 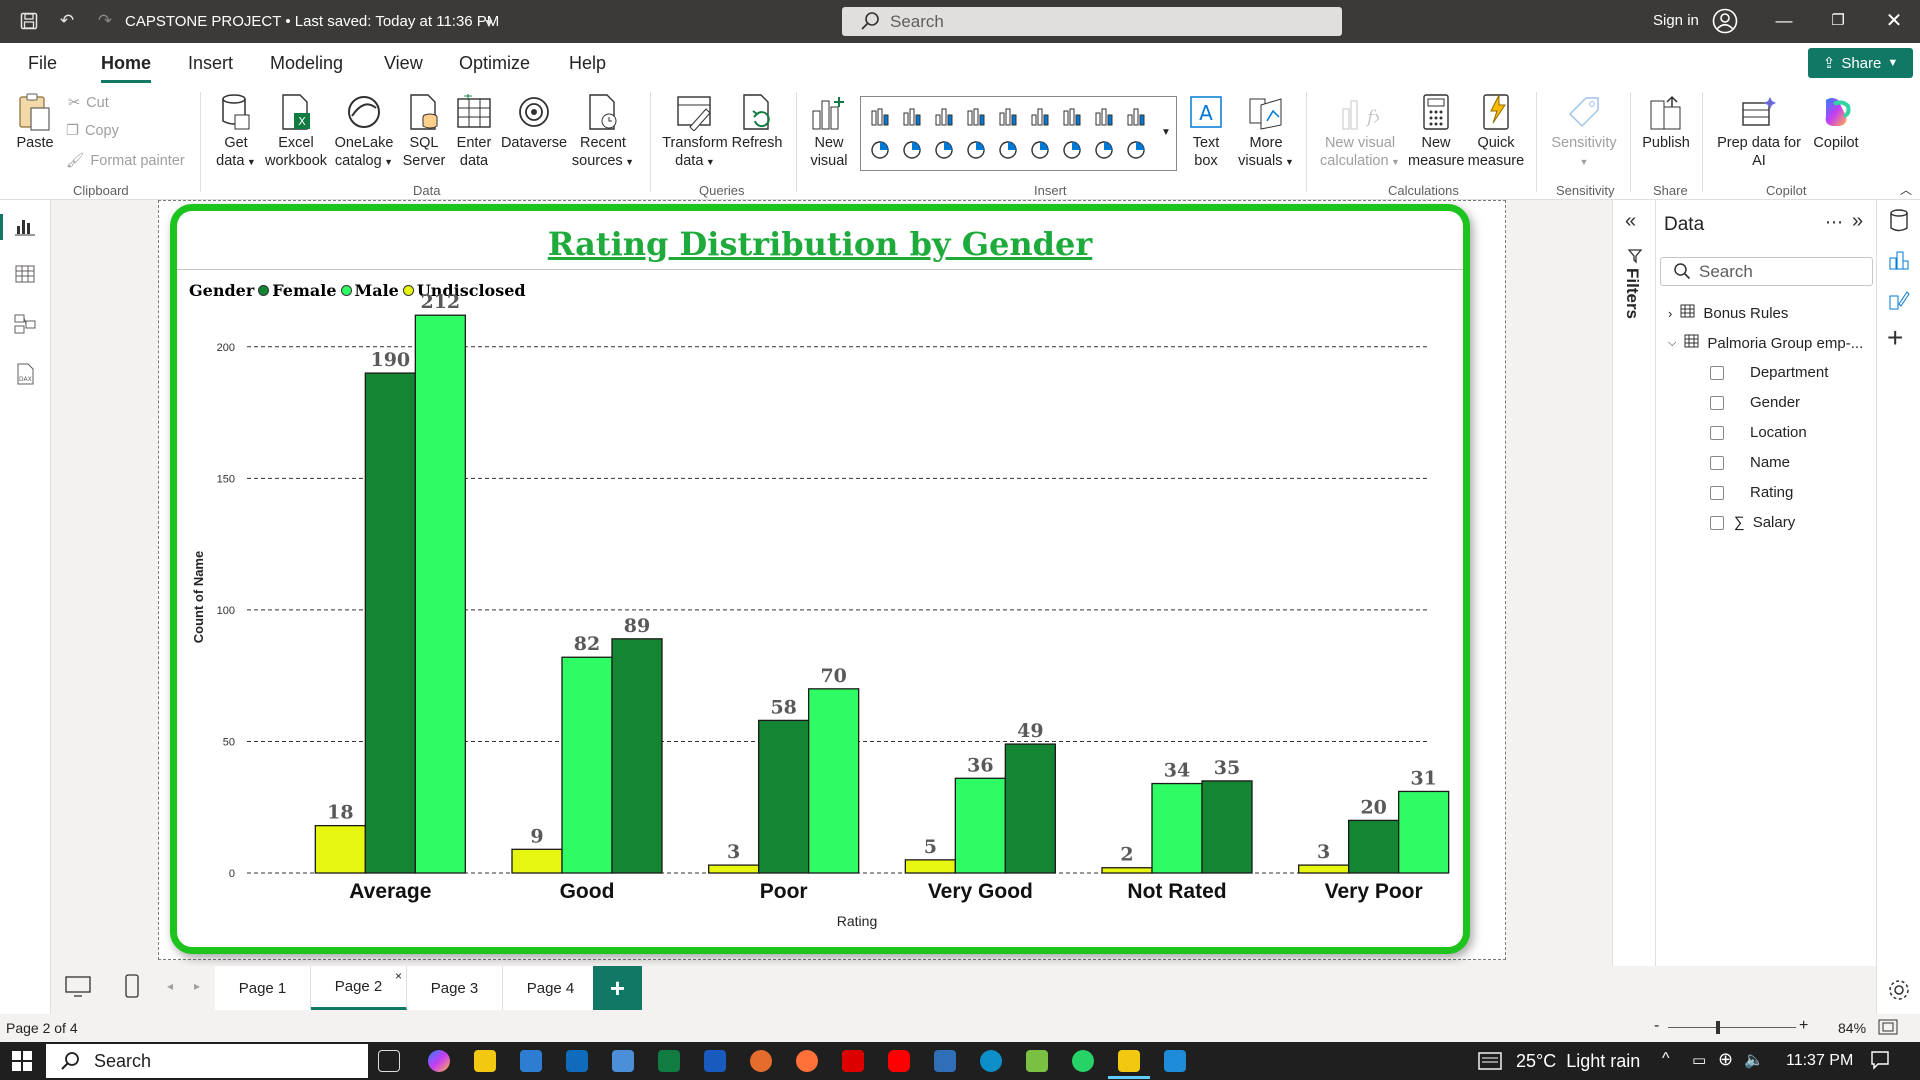 I want to click on prep-data-for-ai-button: Prep data for AI, so click(x=1759, y=131).